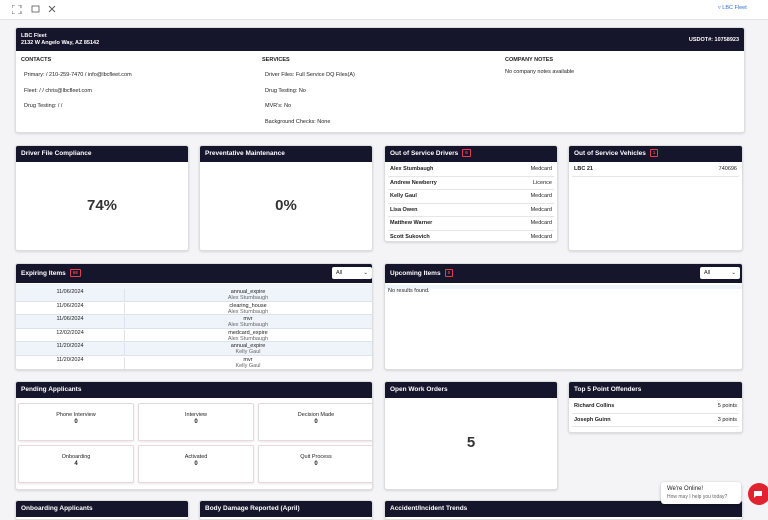  I want to click on row-name: Scott Sukovich, so click(410, 237).